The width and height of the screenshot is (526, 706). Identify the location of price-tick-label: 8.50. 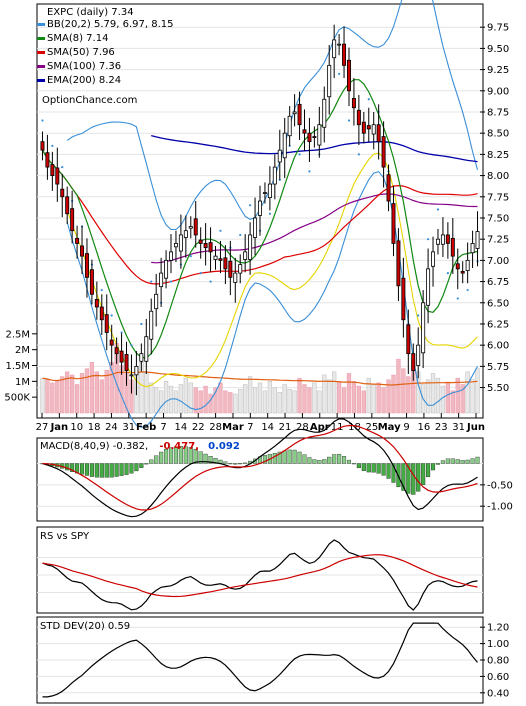
(498, 134).